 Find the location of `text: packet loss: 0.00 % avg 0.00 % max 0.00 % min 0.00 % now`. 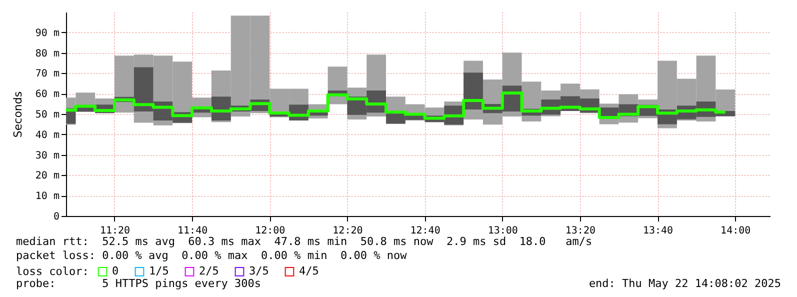

text: packet loss: 0.00 % avg 0.00 % max 0.00 % min 0.00 % now is located at coordinates (211, 255).